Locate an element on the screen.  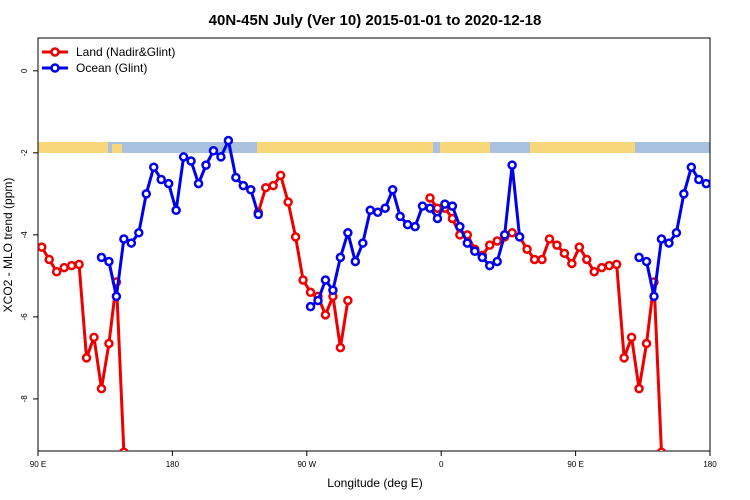
x-axis-label: Longitude (deg E) is located at coordinates (374, 483).